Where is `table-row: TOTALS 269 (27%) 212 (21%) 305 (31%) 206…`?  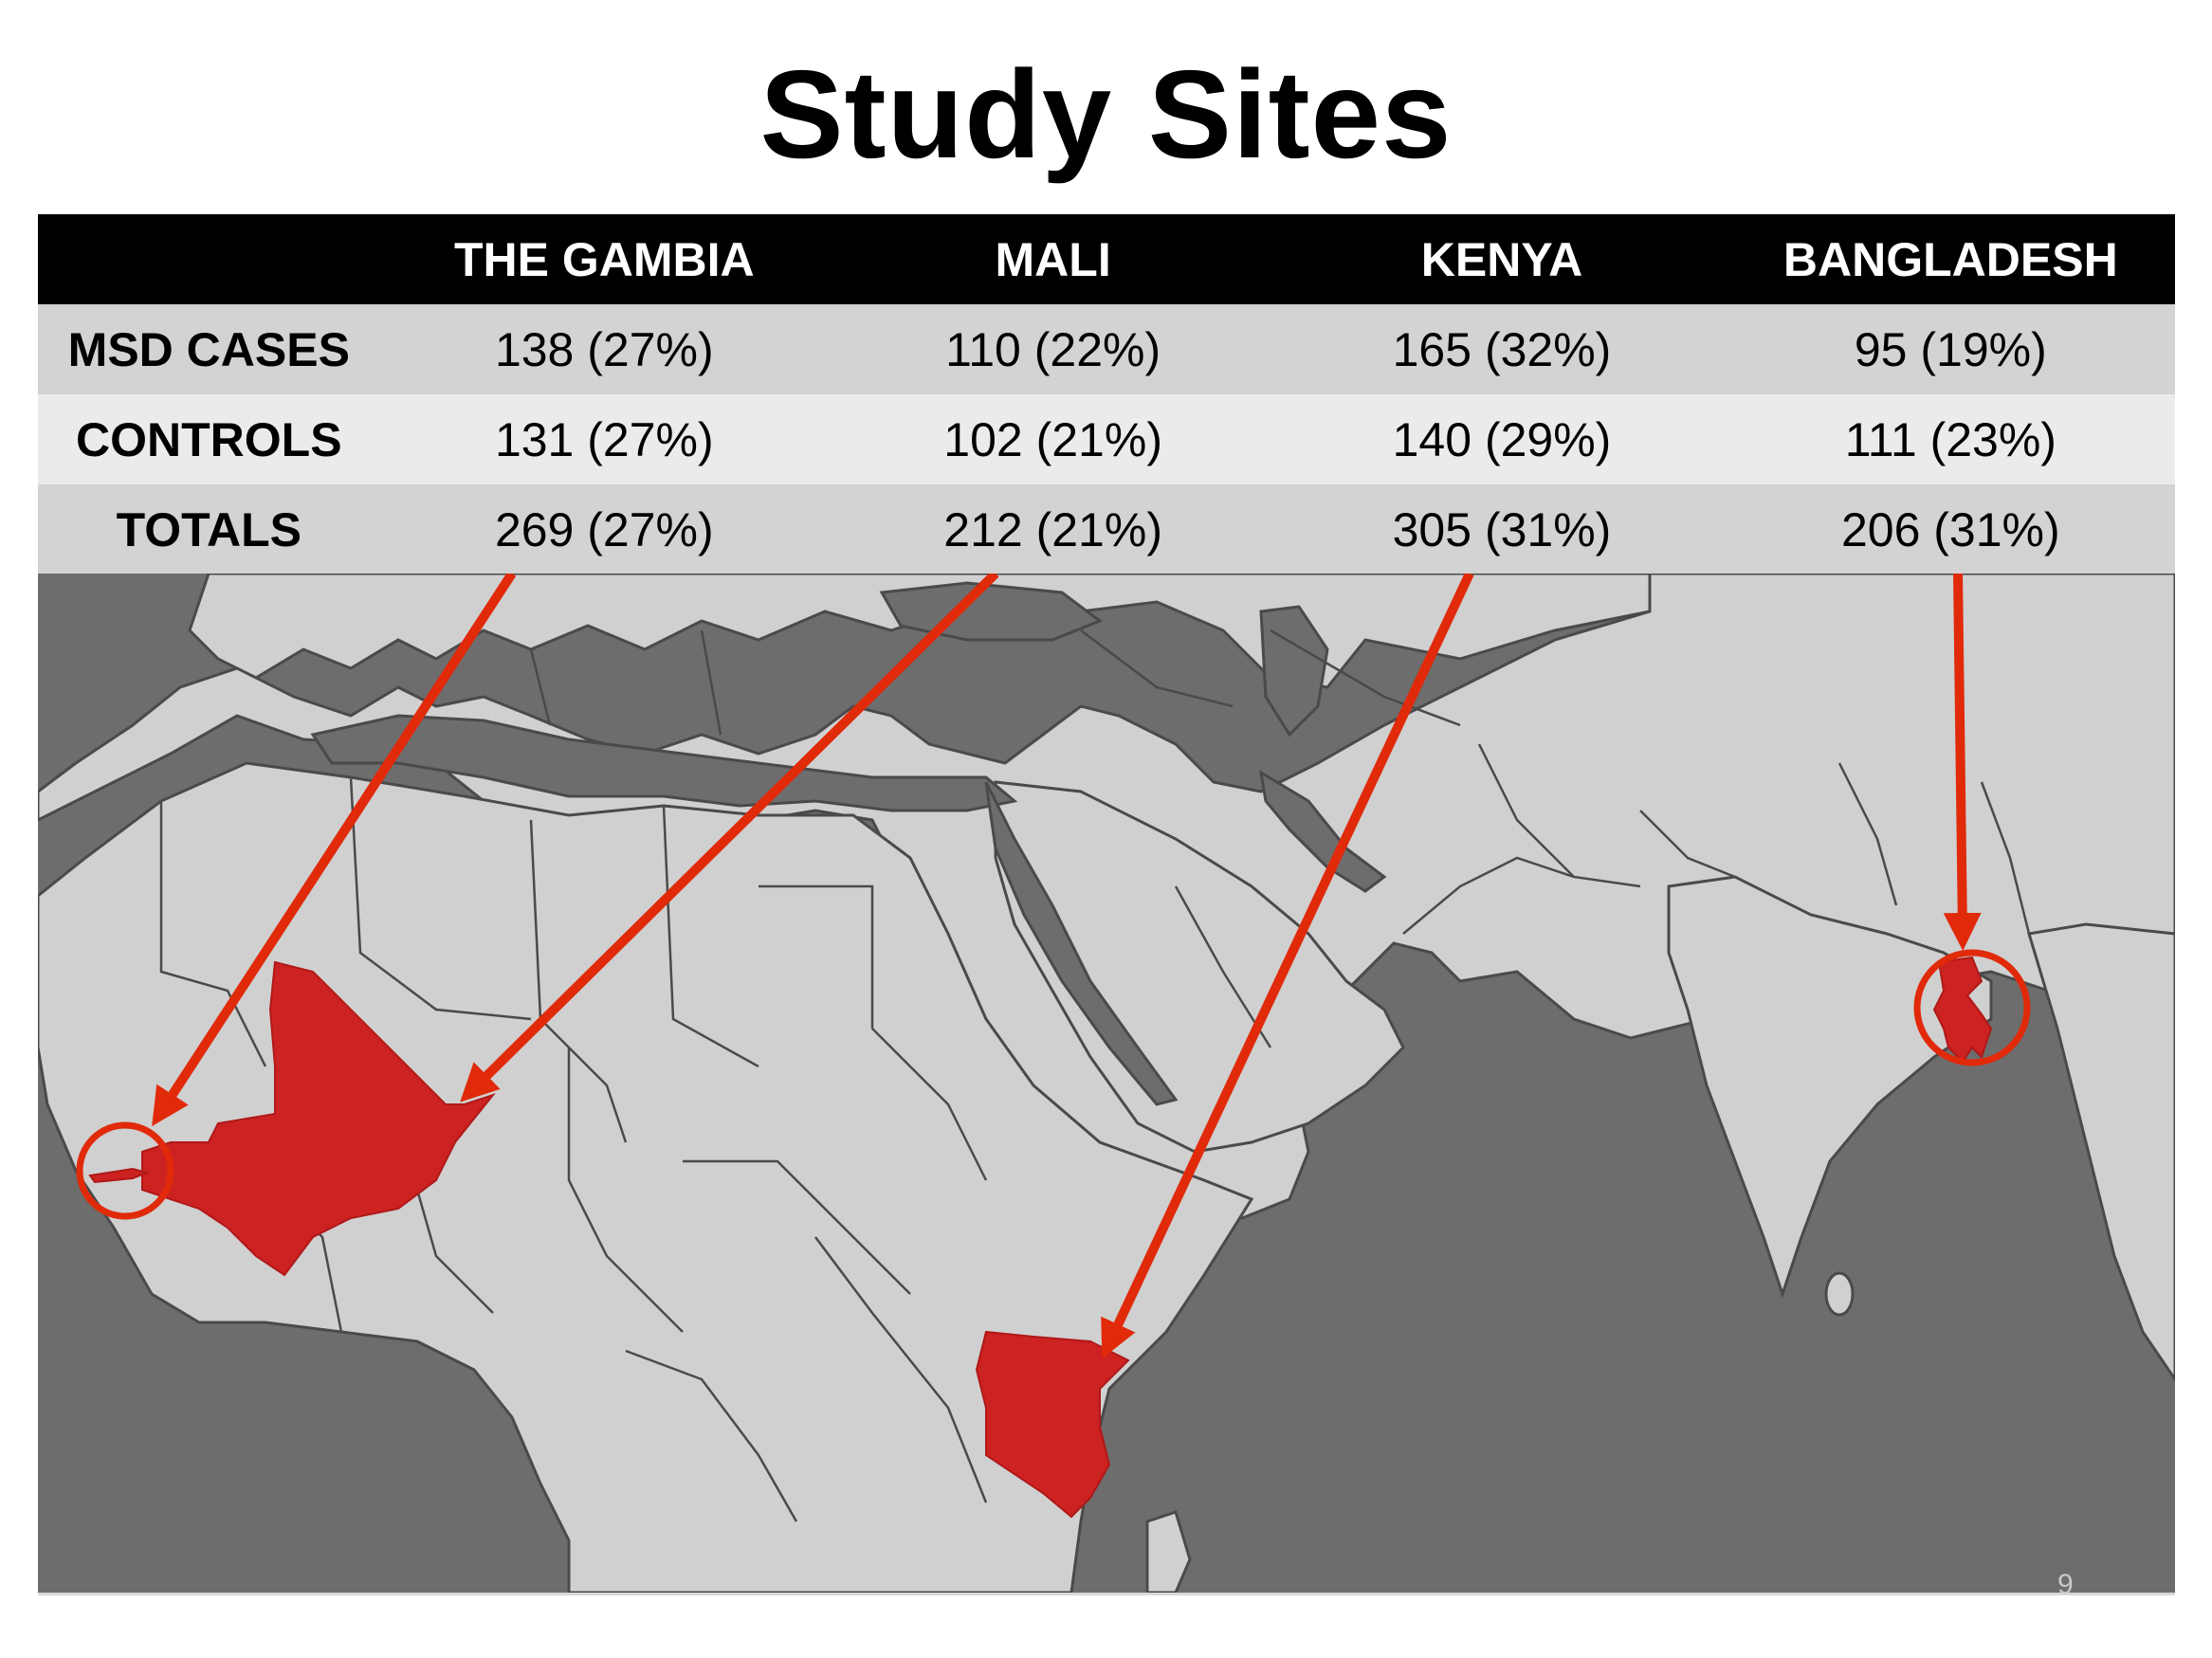 table-row: TOTALS 269 (27%) 212 (21%) 305 (31%) 206… is located at coordinates (1106, 529).